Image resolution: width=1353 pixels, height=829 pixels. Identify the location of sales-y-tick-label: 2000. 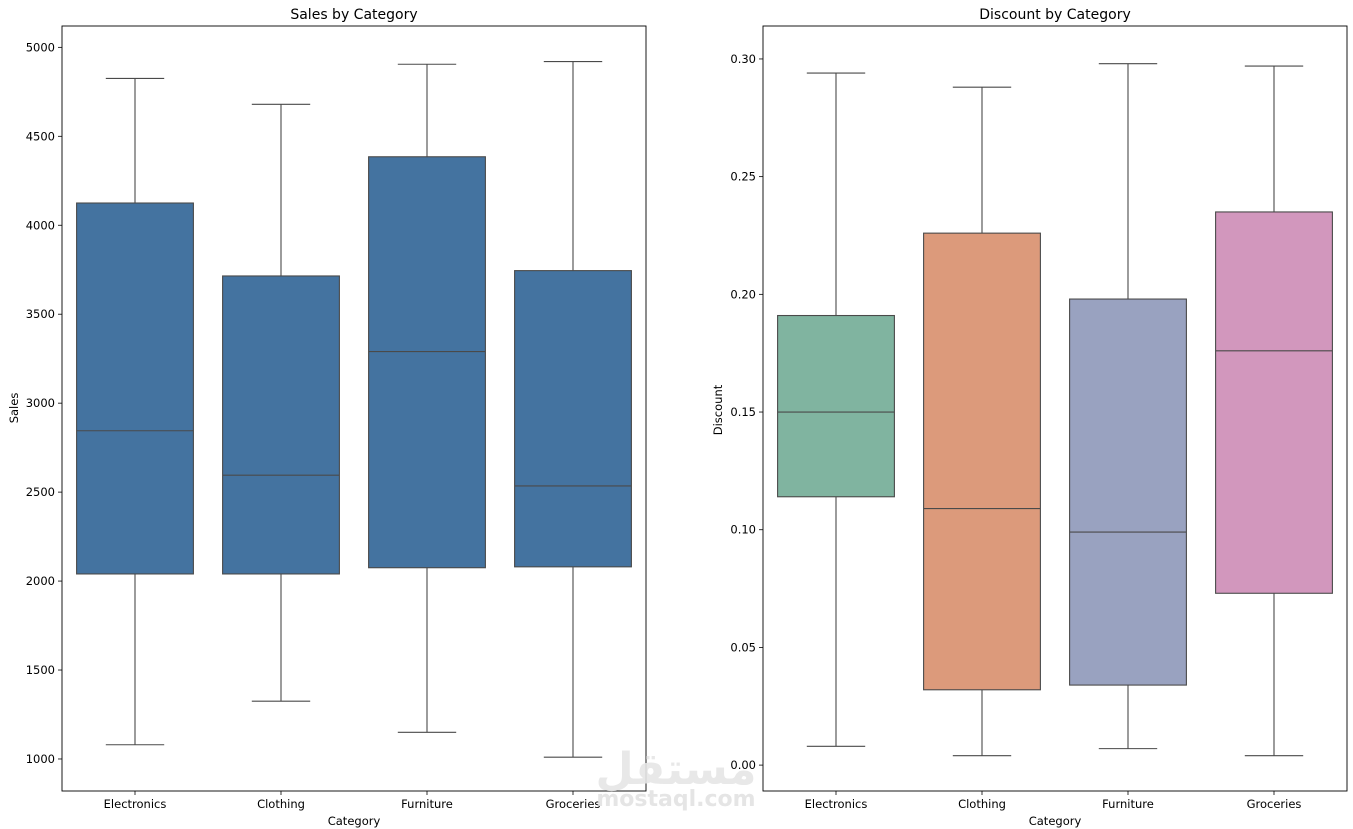
(40, 581).